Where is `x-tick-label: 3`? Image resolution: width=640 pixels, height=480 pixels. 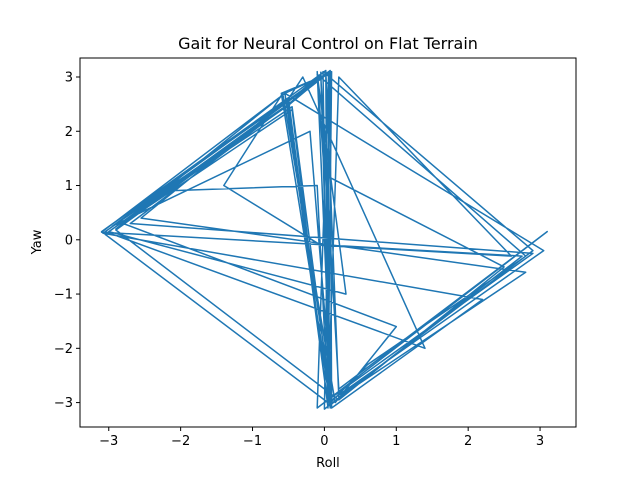 x-tick-label: 3 is located at coordinates (540, 441).